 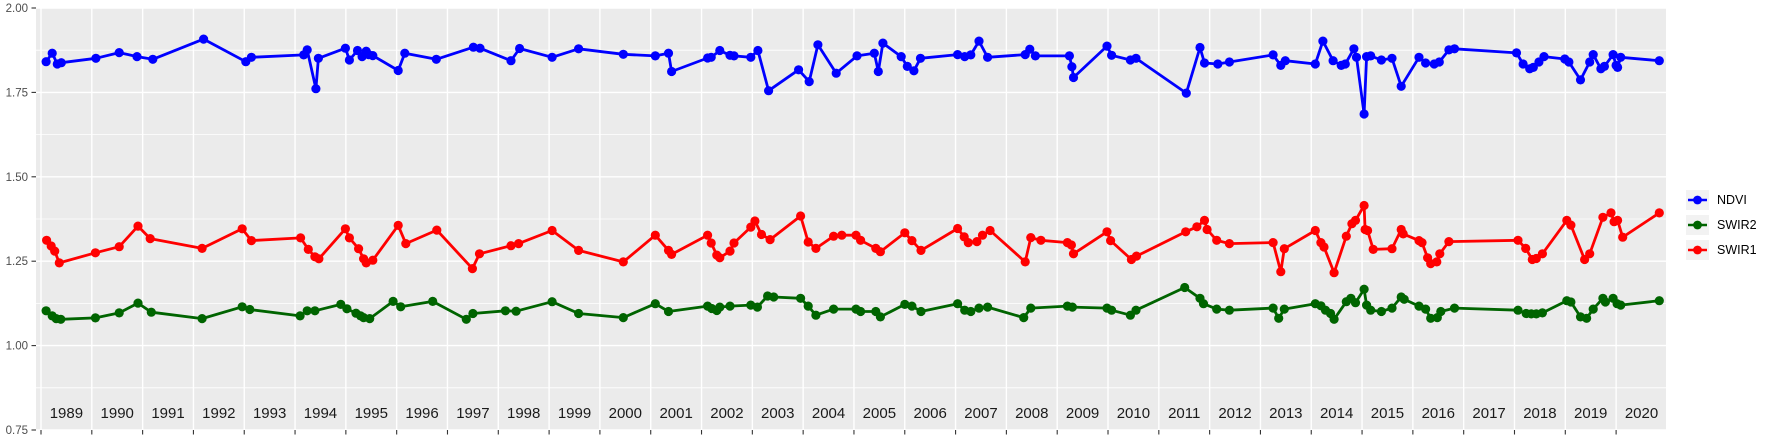 I want to click on x-tick-label: 1989, so click(x=66, y=413).